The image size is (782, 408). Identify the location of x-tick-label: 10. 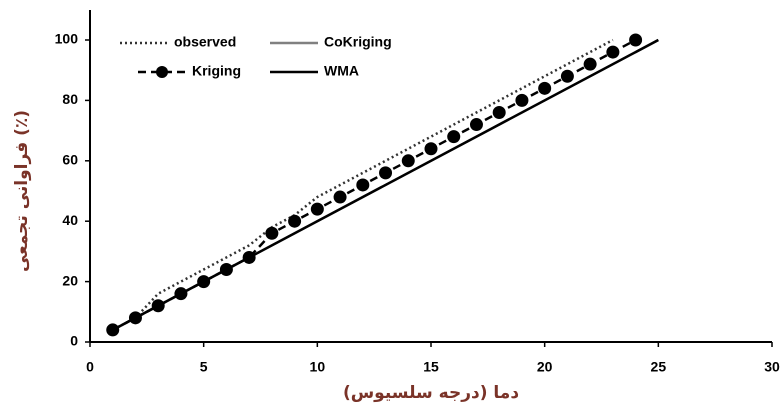
(318, 367).